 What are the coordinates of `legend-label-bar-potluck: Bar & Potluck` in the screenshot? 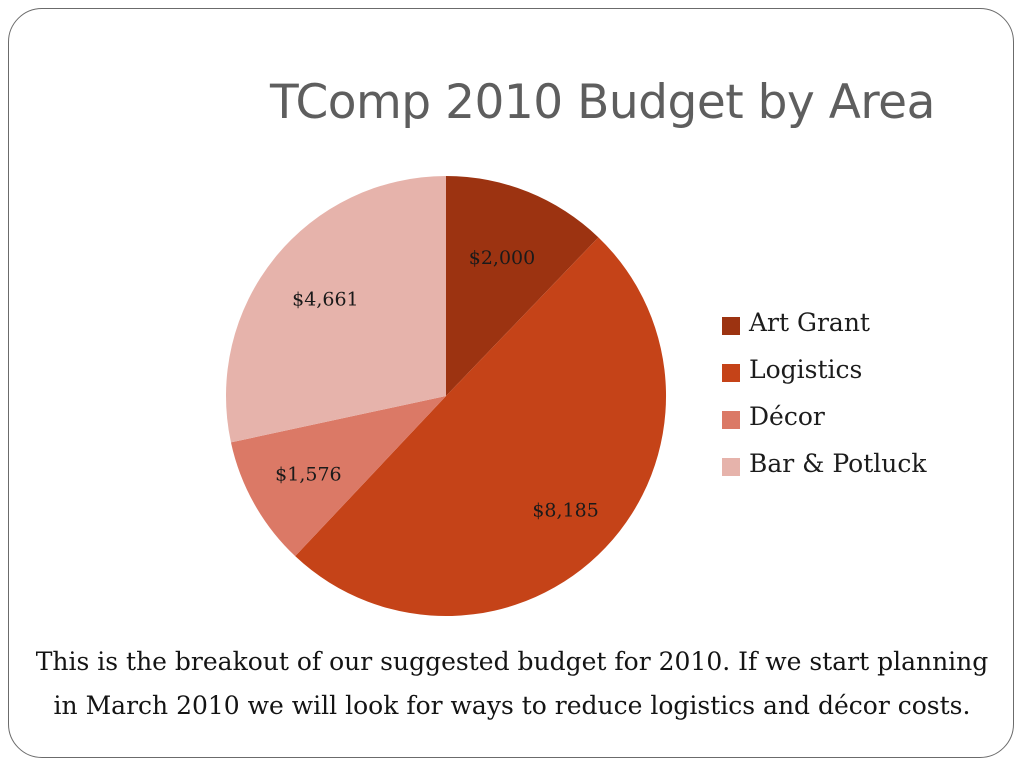 It's located at (838, 463).